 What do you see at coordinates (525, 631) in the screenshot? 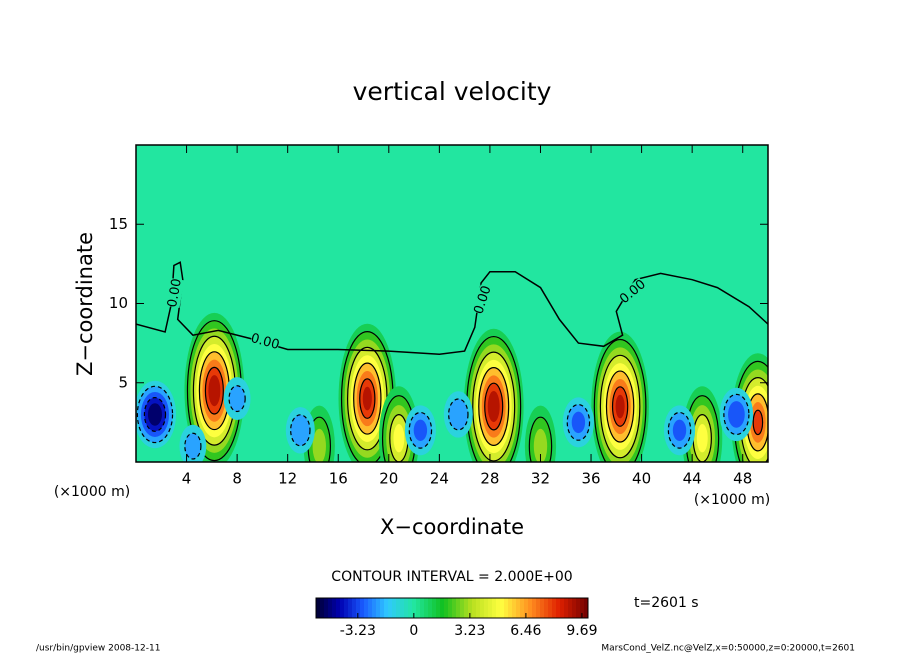
I see `colorbar-tick-label: 6.46` at bounding box center [525, 631].